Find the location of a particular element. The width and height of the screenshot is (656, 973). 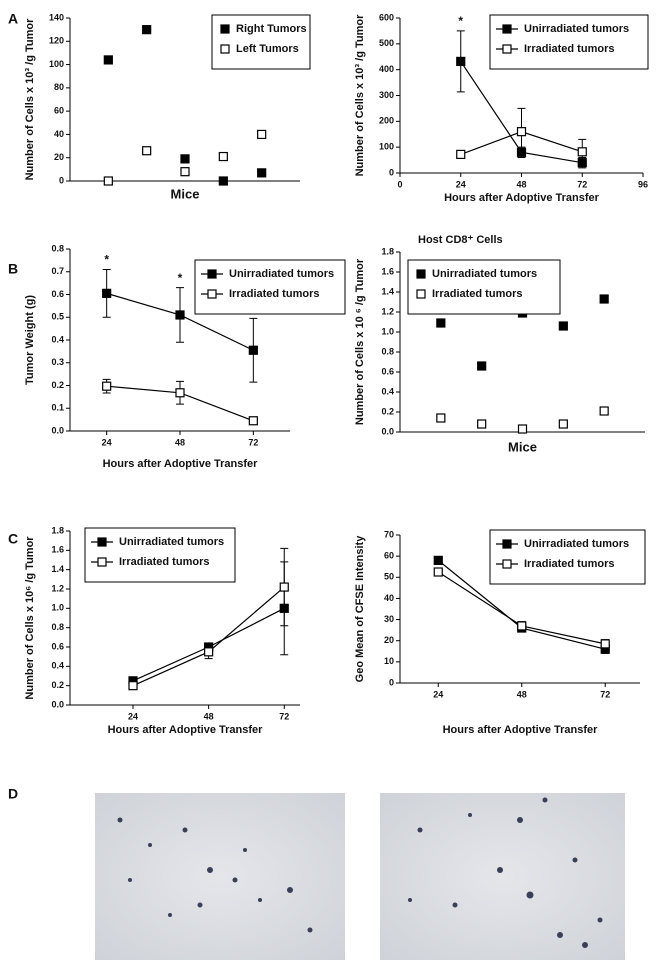

y-tick-label: 0.5 is located at coordinates (57, 317).